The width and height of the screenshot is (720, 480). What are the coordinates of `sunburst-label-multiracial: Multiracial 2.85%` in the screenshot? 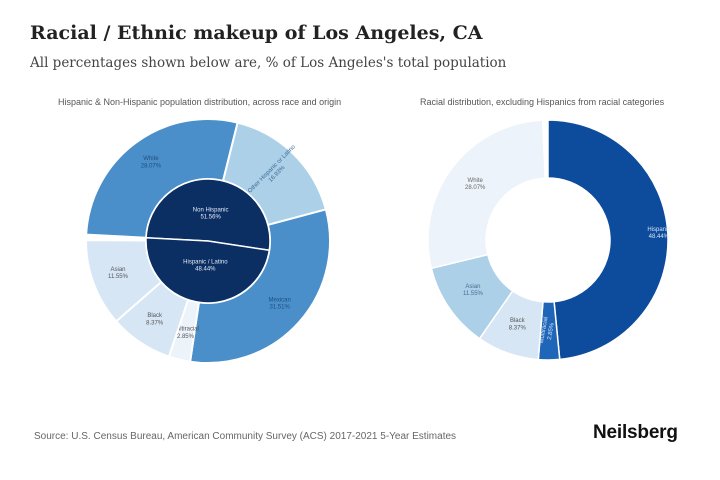 It's located at (185, 333).